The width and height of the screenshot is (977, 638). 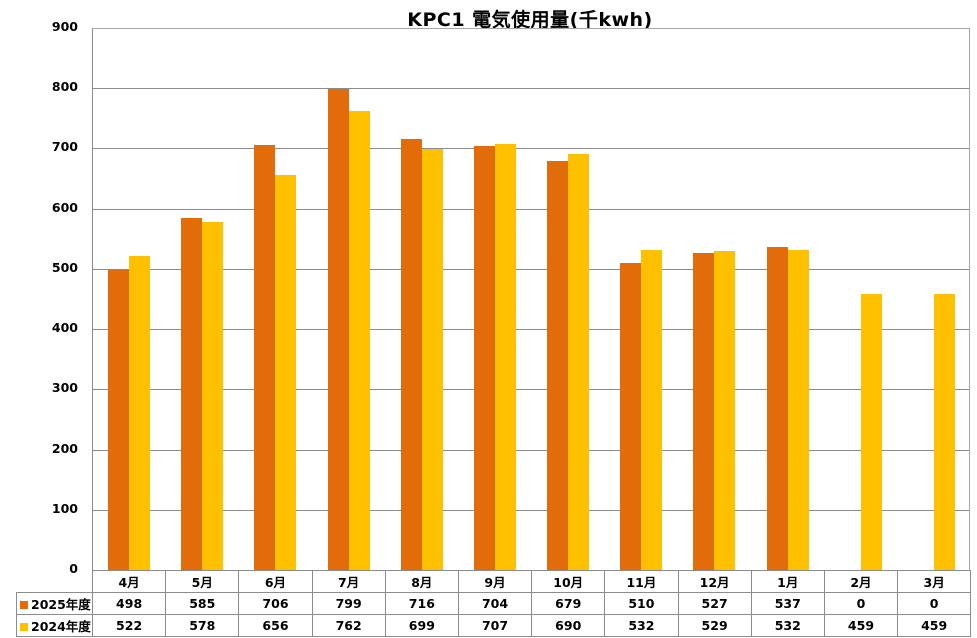 What do you see at coordinates (568, 625) in the screenshot?
I see `table-cell: 690` at bounding box center [568, 625].